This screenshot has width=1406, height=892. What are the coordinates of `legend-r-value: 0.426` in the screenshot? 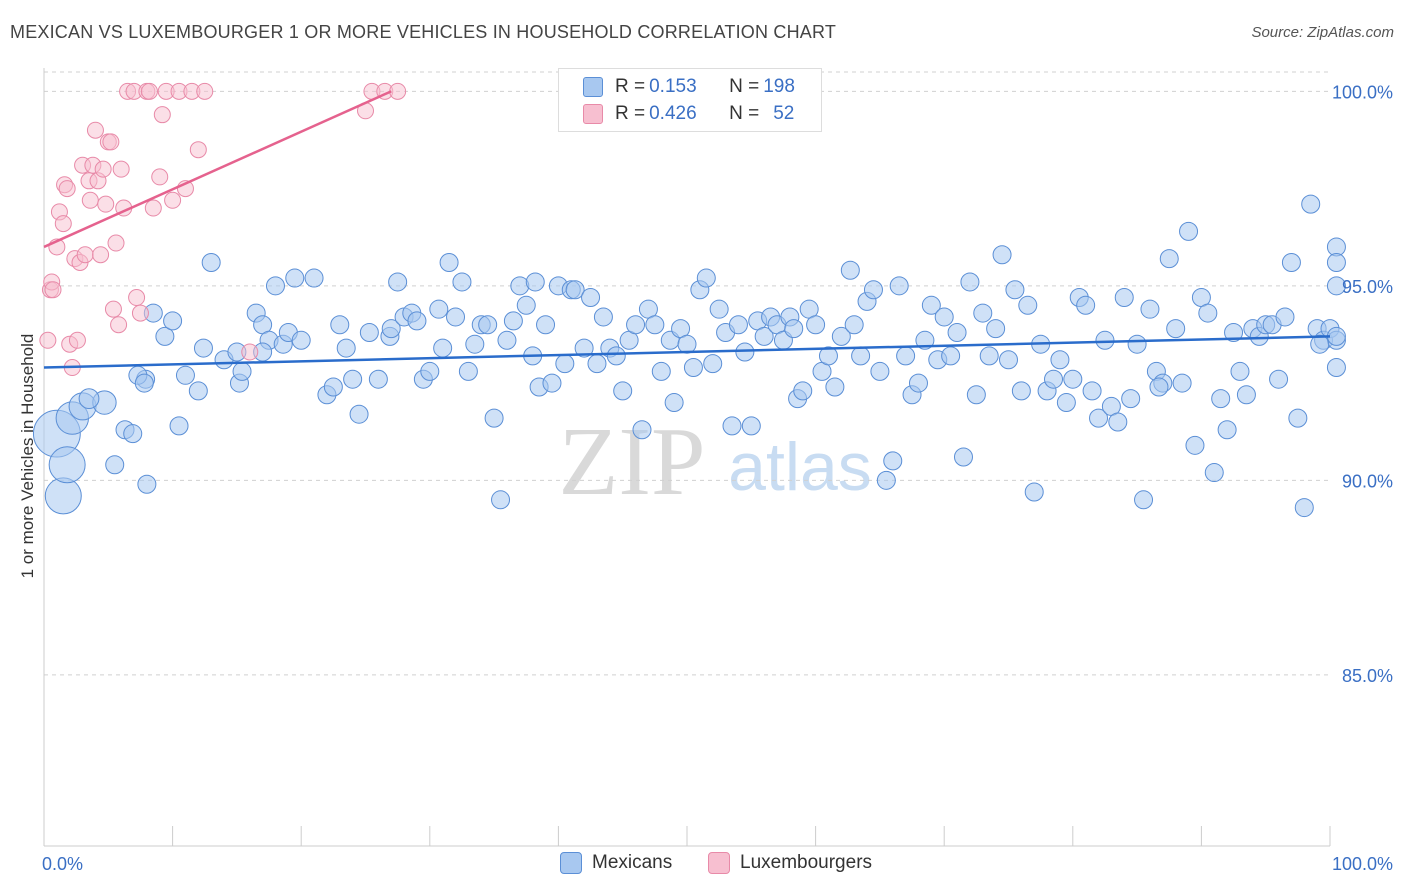 It's located at (673, 113).